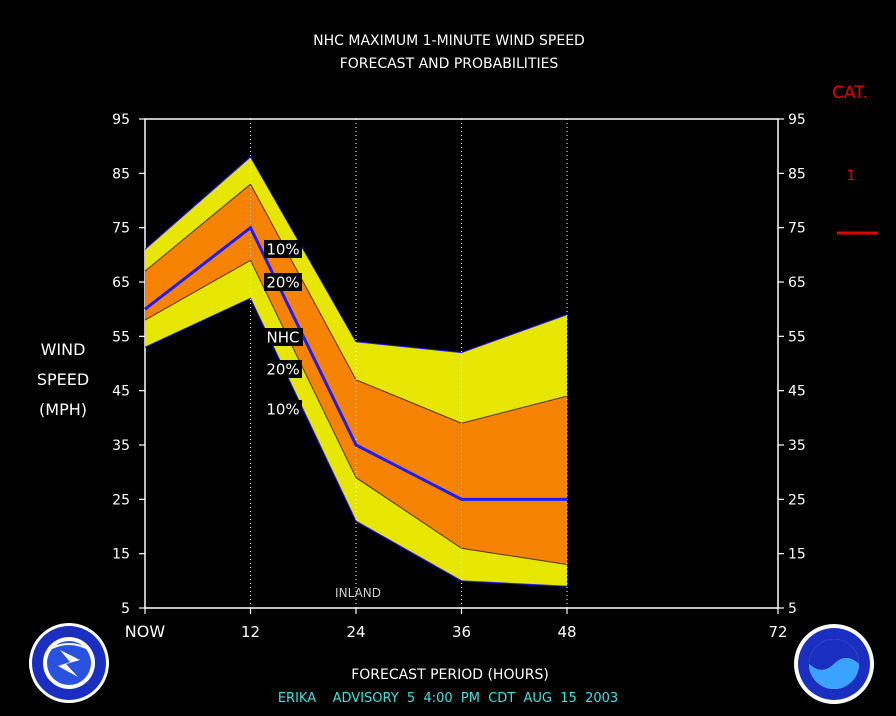 The image size is (896, 716). I want to click on y-tick-label-left: 45, so click(121, 392).